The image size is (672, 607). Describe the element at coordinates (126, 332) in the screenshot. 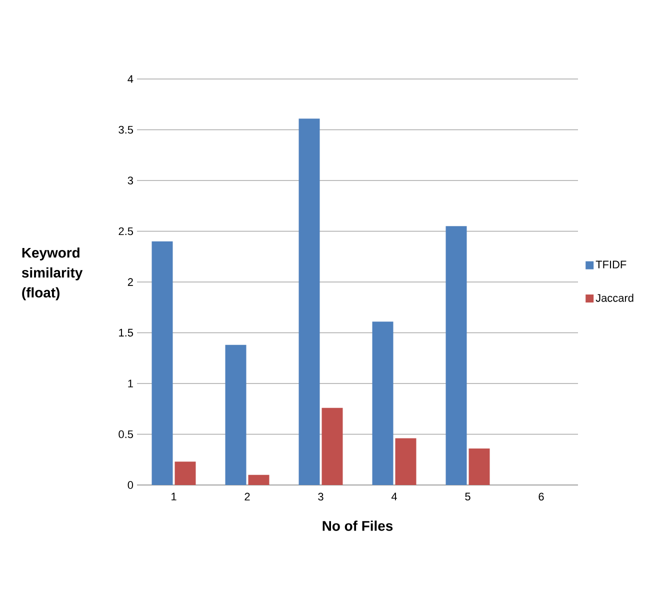

I see `y-tick-label: 1.5` at that location.